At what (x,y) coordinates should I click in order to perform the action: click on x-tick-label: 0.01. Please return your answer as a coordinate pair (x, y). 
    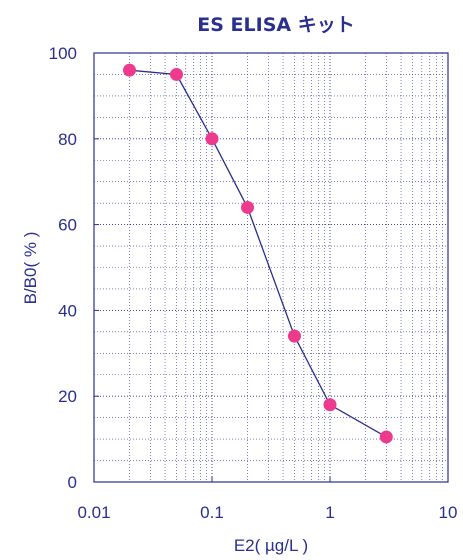
    Looking at the image, I should click on (93, 512).